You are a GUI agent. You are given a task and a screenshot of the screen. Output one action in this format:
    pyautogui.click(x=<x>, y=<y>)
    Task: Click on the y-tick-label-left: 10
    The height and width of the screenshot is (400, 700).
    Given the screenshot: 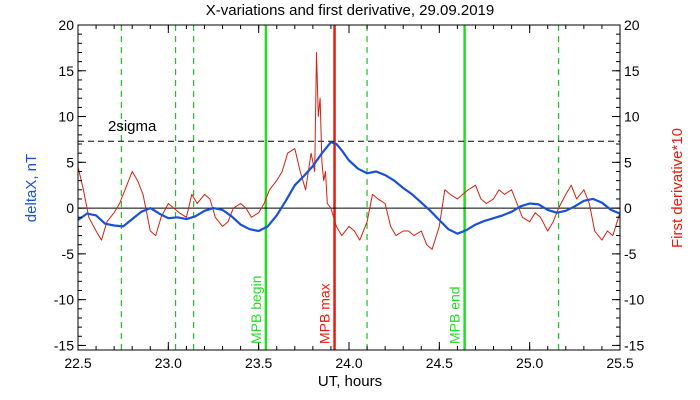 What is the action you would take?
    pyautogui.click(x=66, y=117)
    